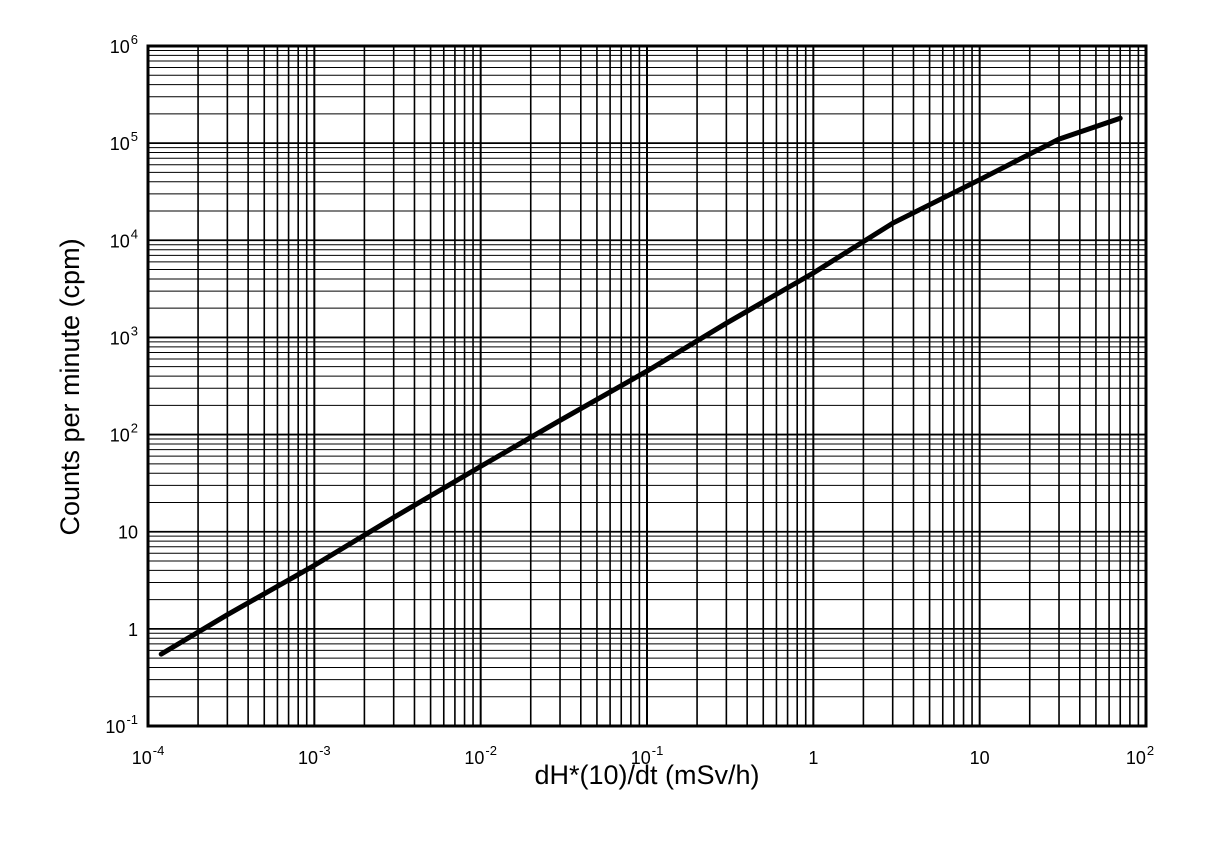 This screenshot has width=1220, height=843. I want to click on y-tick-exponent: 5, so click(134, 136).